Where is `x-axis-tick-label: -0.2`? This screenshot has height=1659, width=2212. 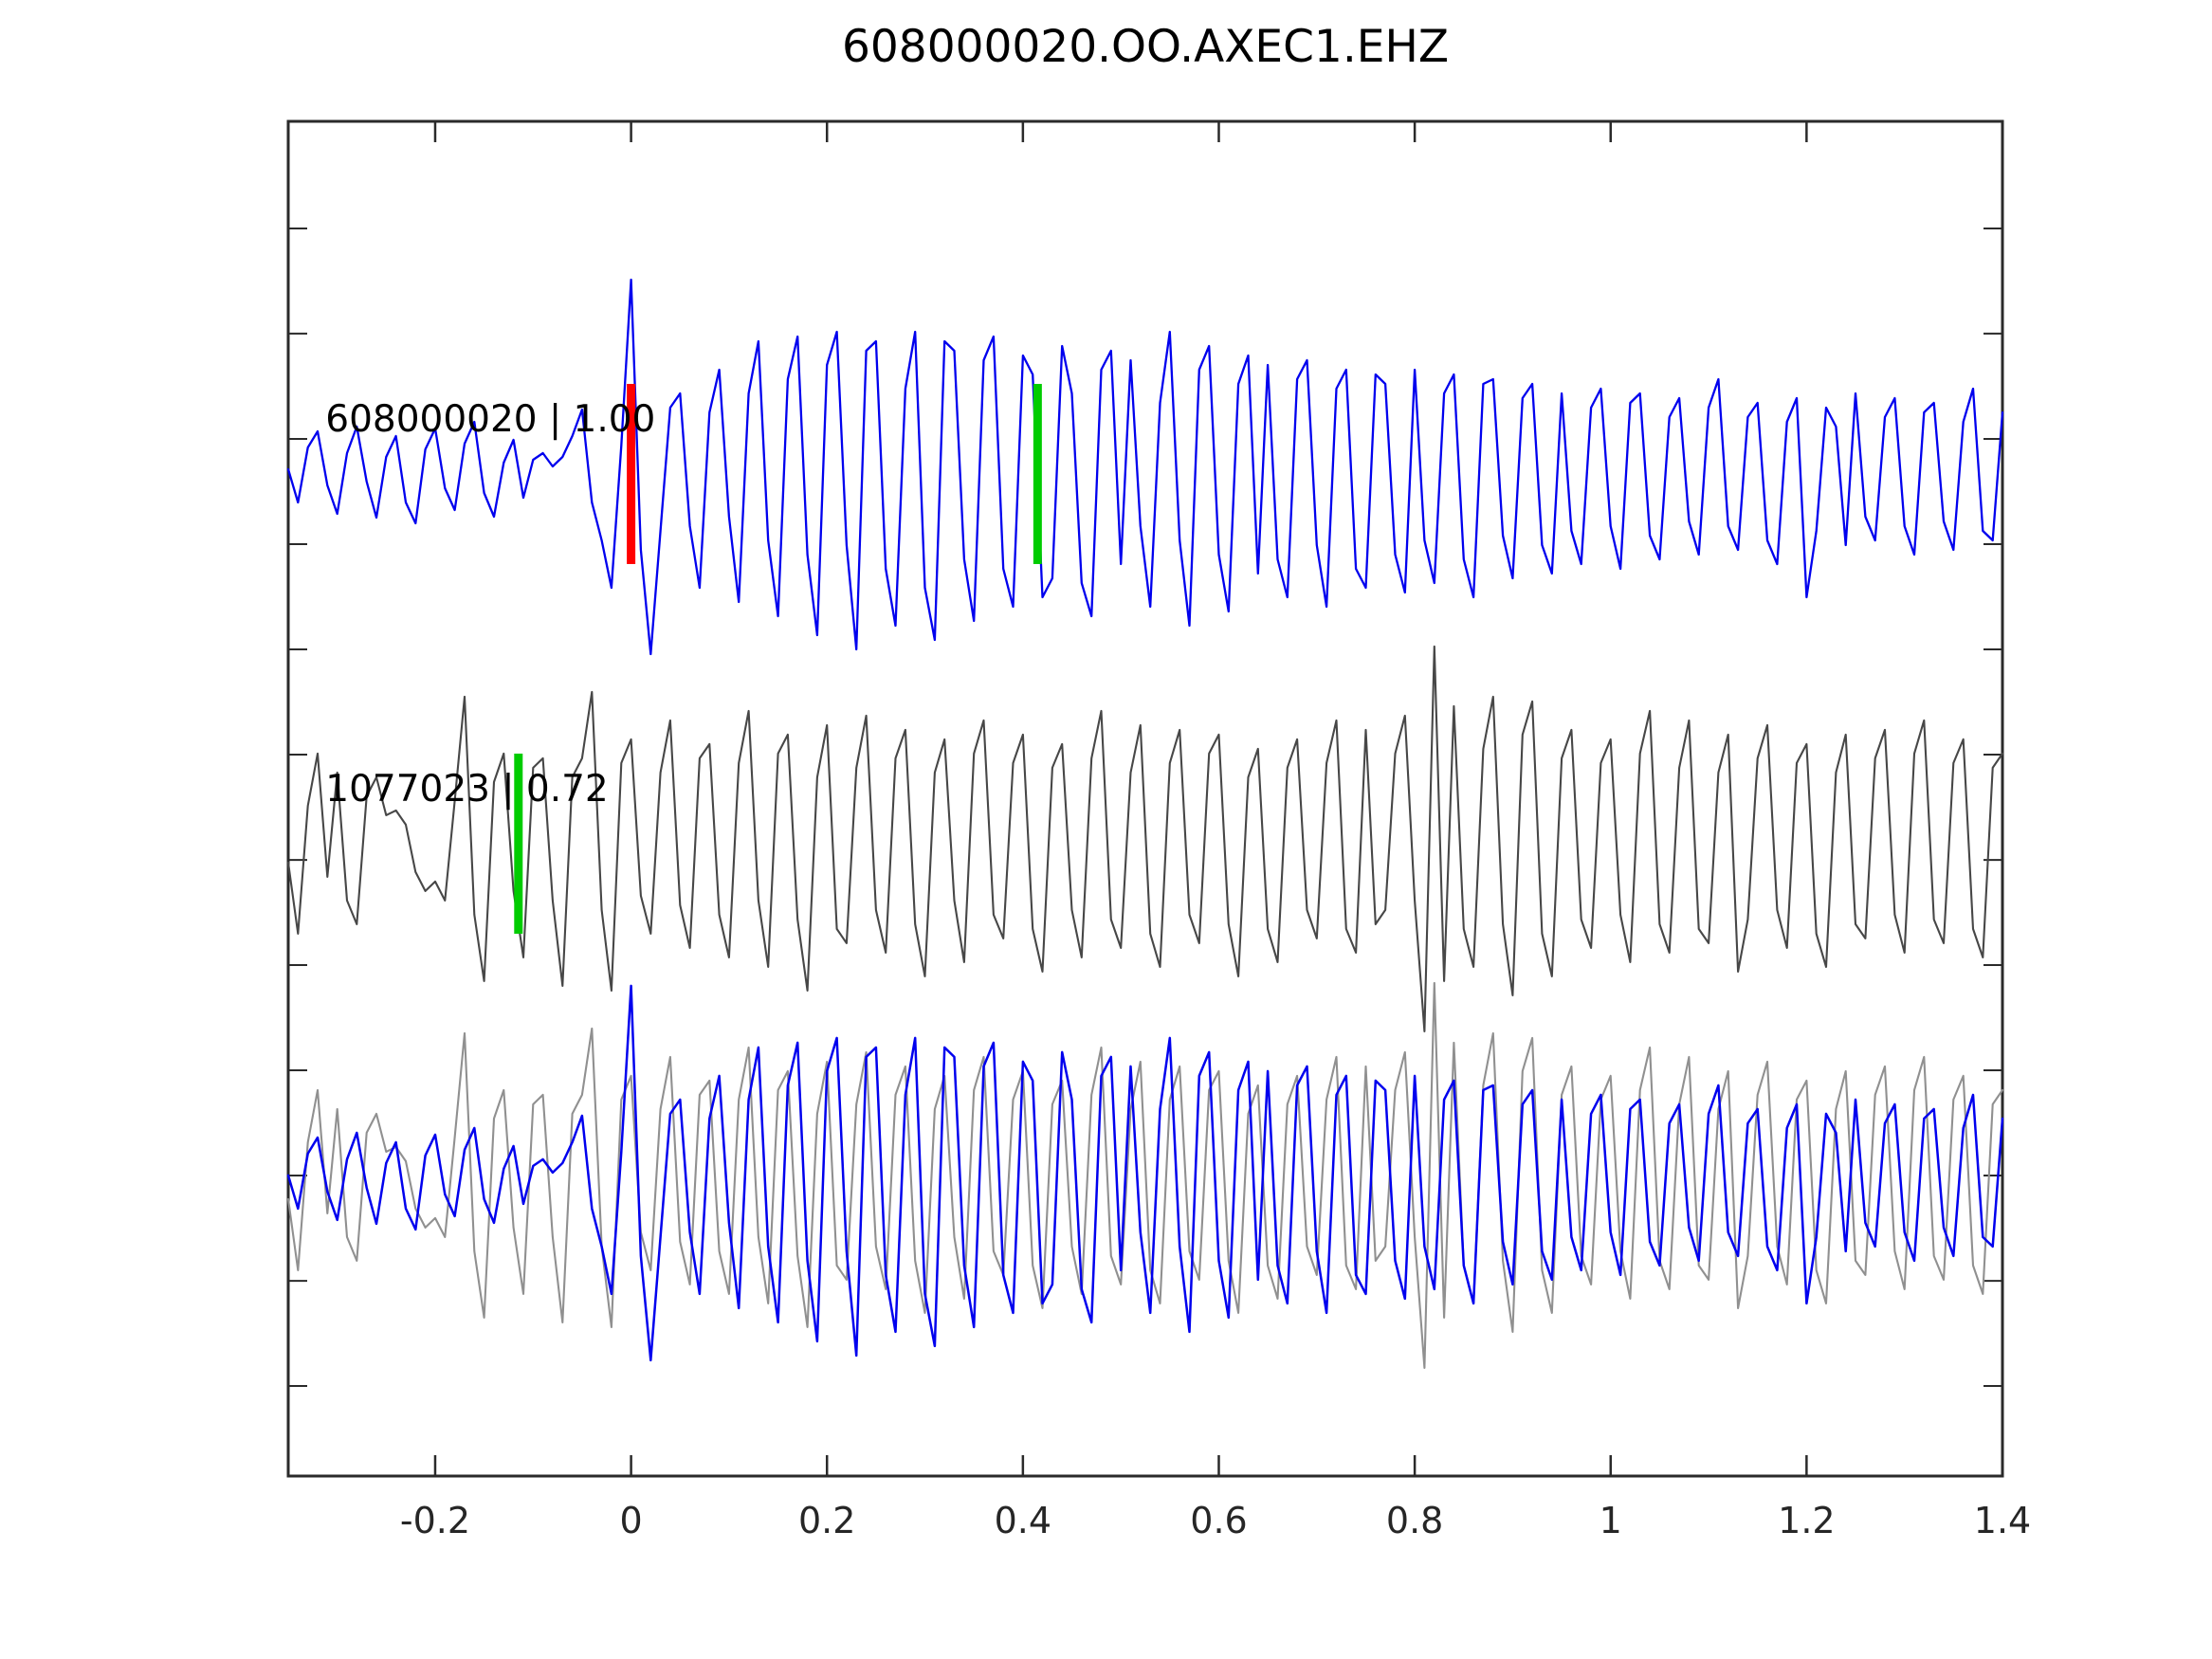 x-axis-tick-label: -0.2 is located at coordinates (435, 1520).